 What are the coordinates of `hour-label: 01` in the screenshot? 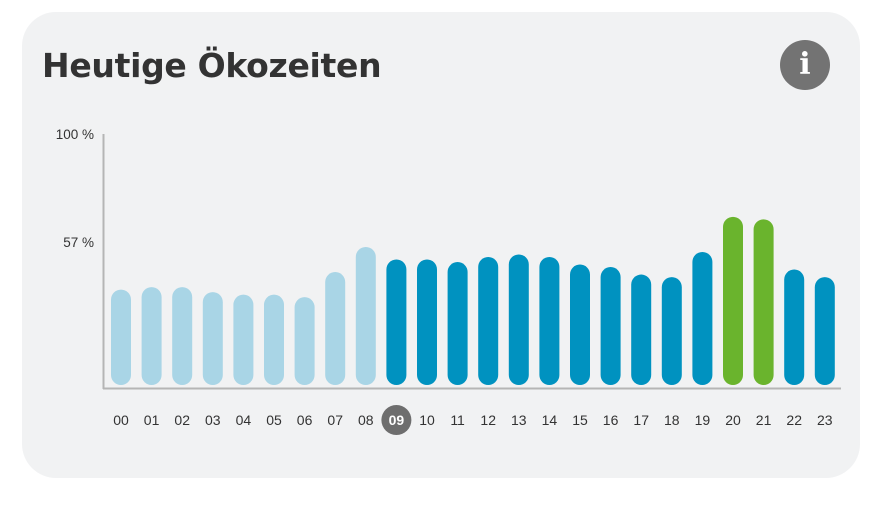 It's located at (152, 420).